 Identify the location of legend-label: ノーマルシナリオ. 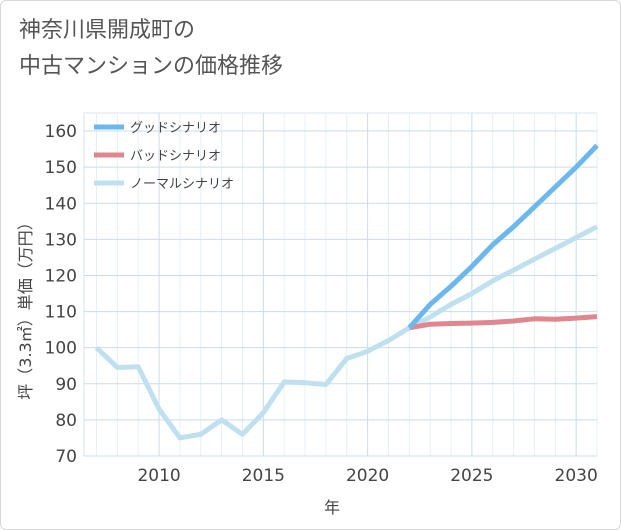
(182, 184).